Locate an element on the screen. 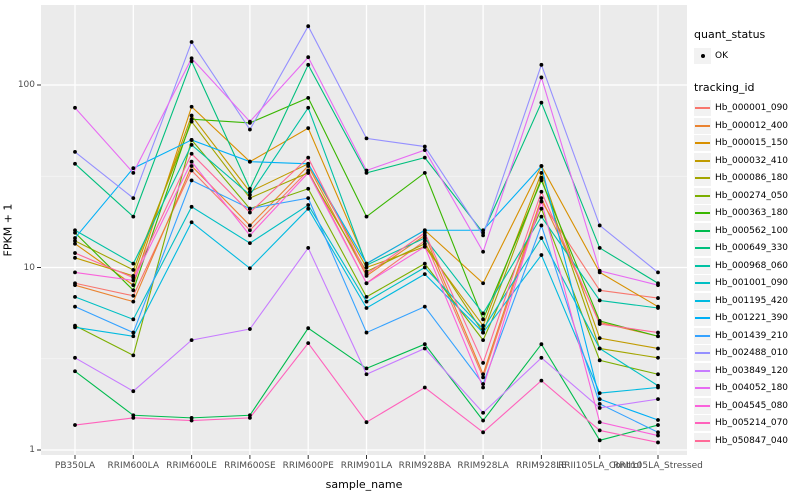 Image resolution: width=800 pixels, height=500 pixels. legend-item-label: Hb_004545_080 is located at coordinates (752, 405).